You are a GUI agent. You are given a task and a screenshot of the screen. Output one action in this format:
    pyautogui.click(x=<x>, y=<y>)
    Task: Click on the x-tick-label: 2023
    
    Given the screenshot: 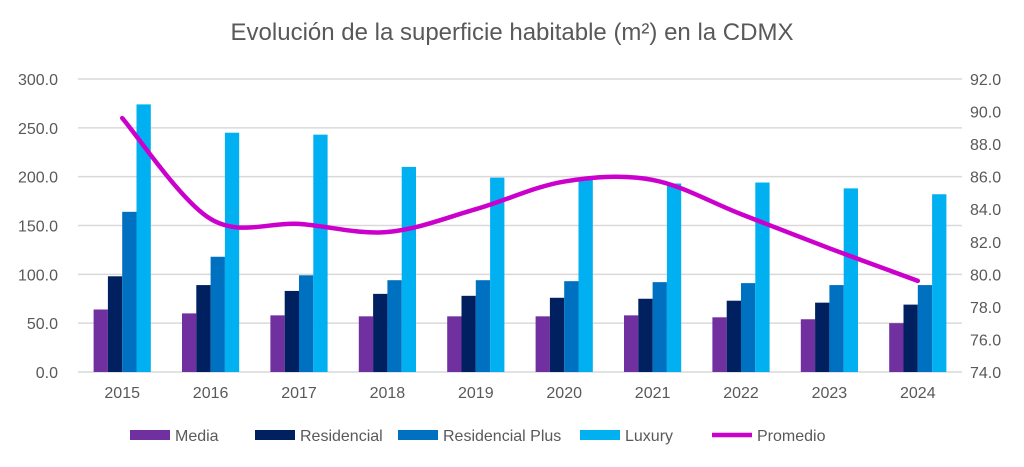 What is the action you would take?
    pyautogui.click(x=830, y=393)
    